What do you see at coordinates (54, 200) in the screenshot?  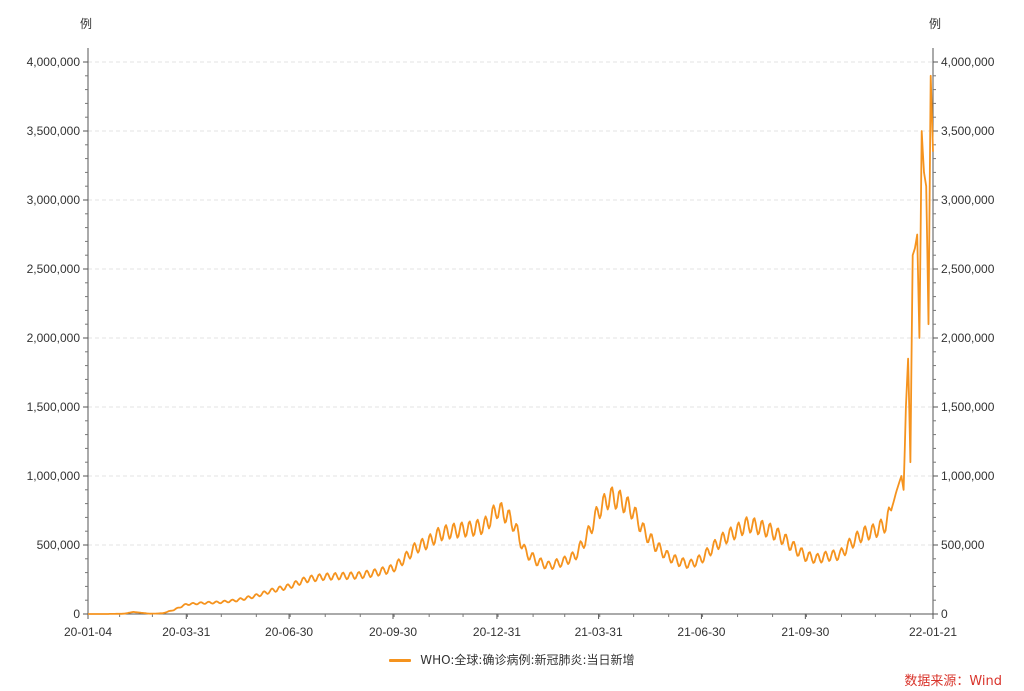 I see `y-tick-label-left: 3,000,000` at bounding box center [54, 200].